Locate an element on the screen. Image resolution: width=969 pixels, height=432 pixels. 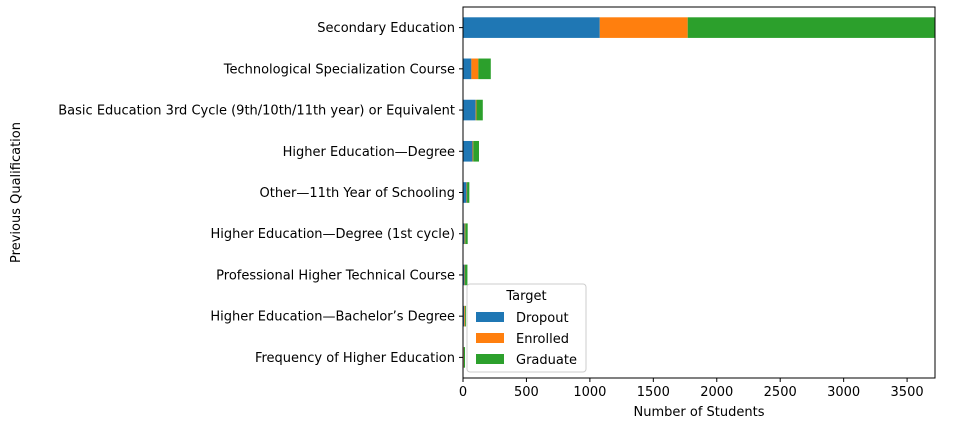
x-tick-label-2: 1000 is located at coordinates (589, 392).